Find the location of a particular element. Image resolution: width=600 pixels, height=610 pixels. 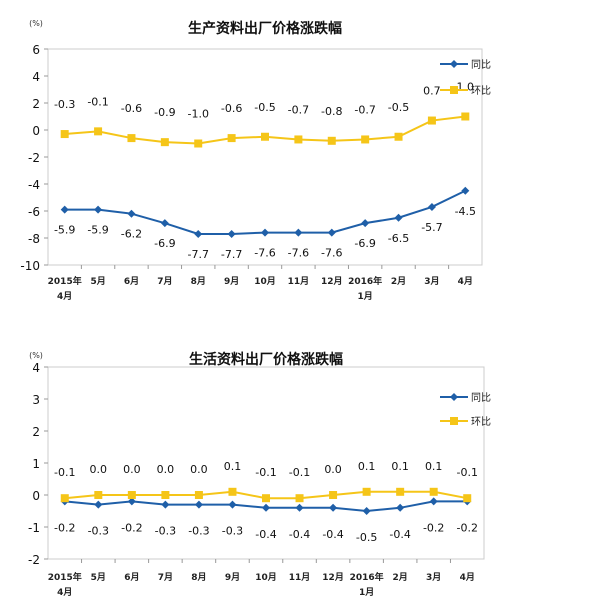

data-label-mom: -0.6 is located at coordinates (231, 108).